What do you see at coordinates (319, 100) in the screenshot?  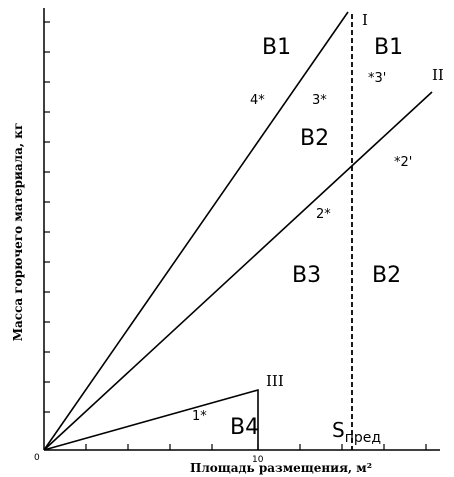 I see `point-3: 3*` at bounding box center [319, 100].